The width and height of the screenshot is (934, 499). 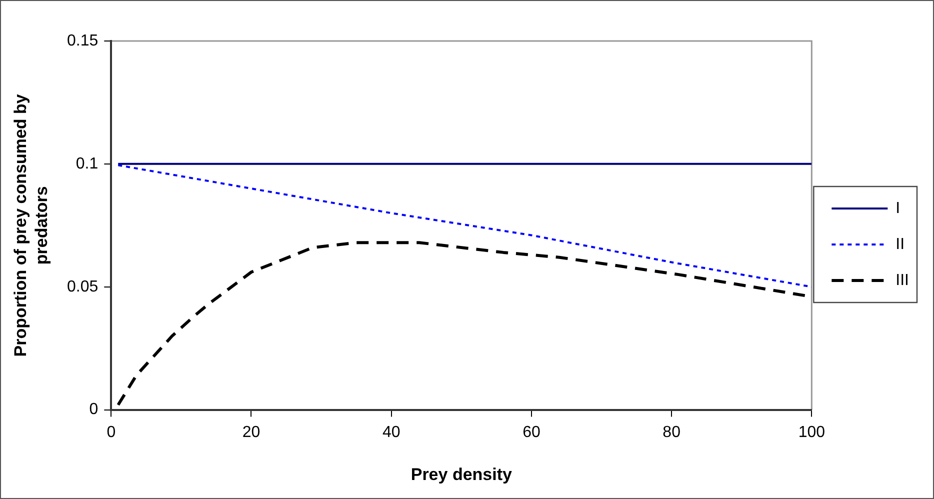 I want to click on legend-label: I, so click(x=898, y=208).